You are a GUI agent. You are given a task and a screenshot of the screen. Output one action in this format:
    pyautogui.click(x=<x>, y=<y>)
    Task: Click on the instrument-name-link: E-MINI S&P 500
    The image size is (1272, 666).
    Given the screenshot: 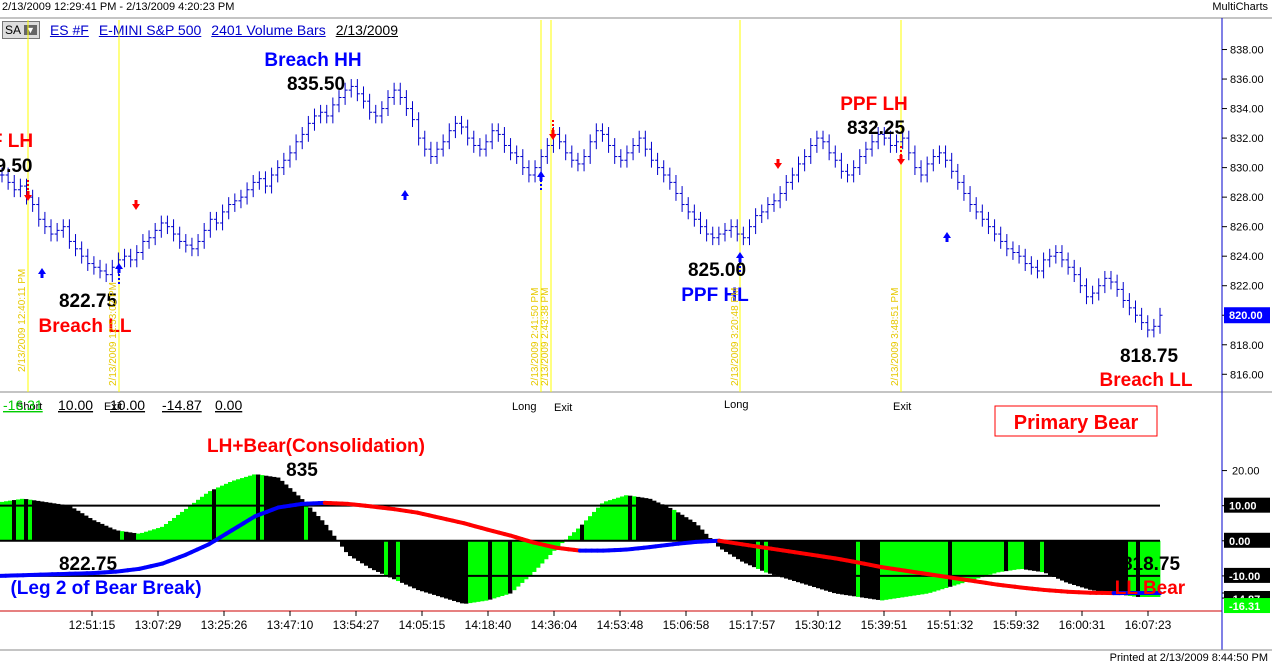 What is the action you would take?
    pyautogui.click(x=150, y=30)
    